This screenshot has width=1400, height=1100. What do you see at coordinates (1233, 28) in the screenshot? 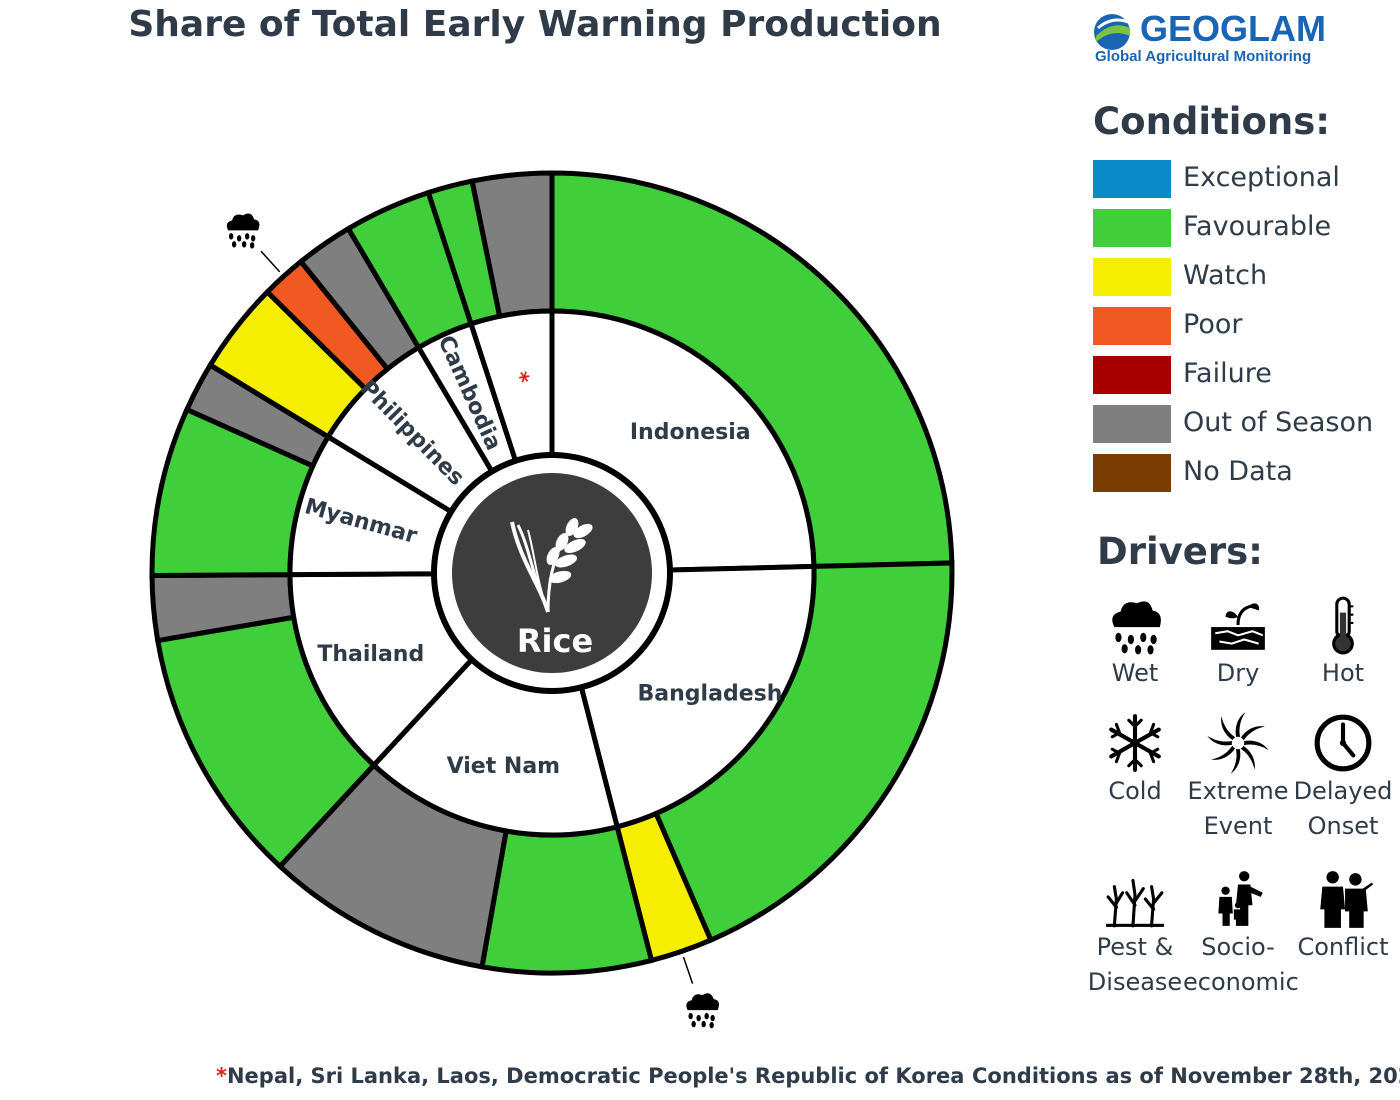
I see `logo-name: GEOGLAM` at bounding box center [1233, 28].